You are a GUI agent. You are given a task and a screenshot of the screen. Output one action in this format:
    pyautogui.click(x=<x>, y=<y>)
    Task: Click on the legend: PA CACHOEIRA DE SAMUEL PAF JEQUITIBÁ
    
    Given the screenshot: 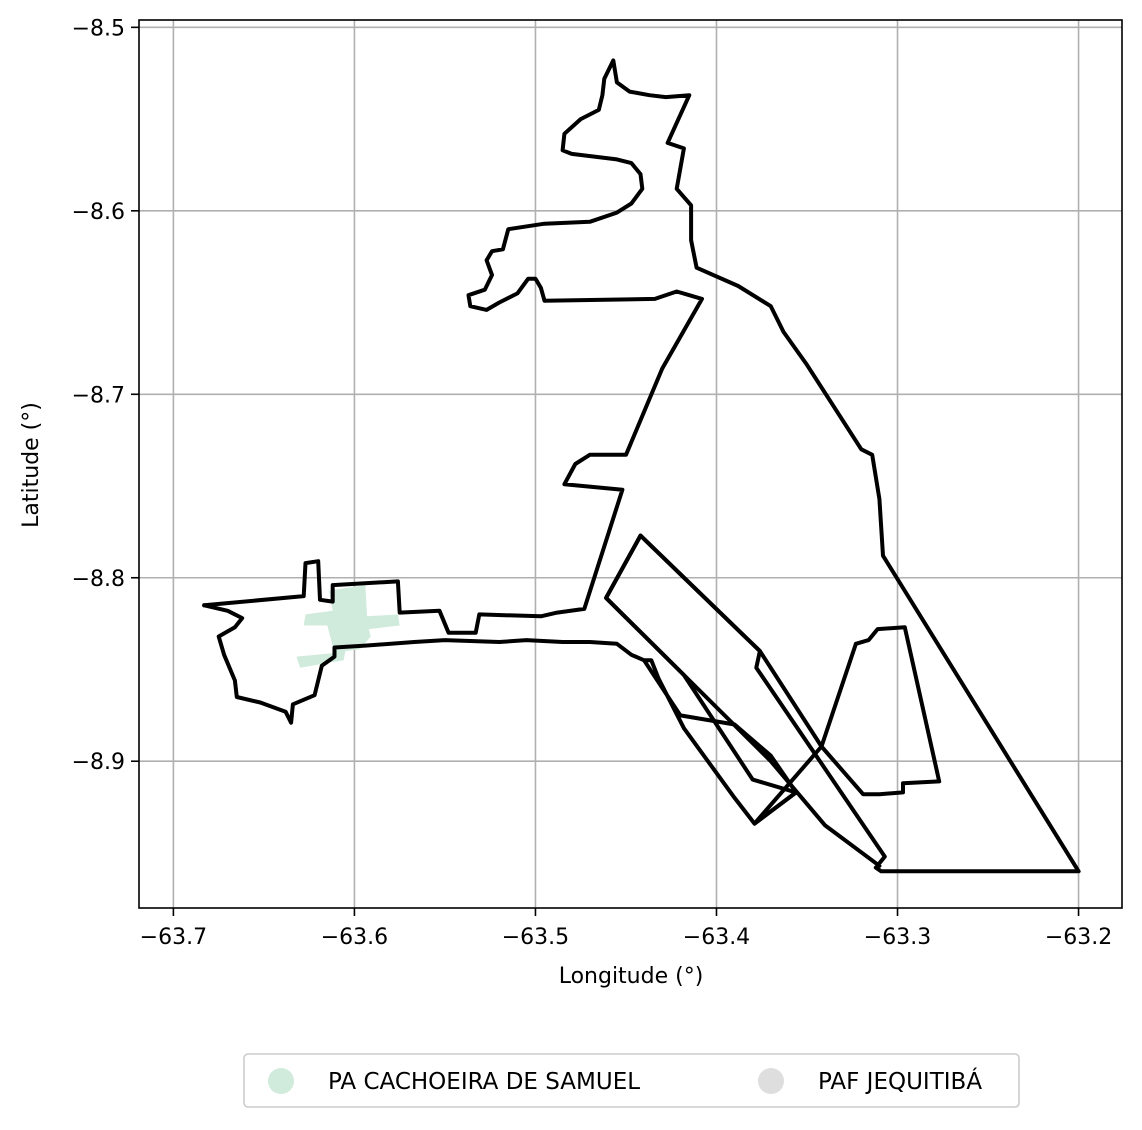 What is the action you would take?
    pyautogui.click(x=631, y=1080)
    